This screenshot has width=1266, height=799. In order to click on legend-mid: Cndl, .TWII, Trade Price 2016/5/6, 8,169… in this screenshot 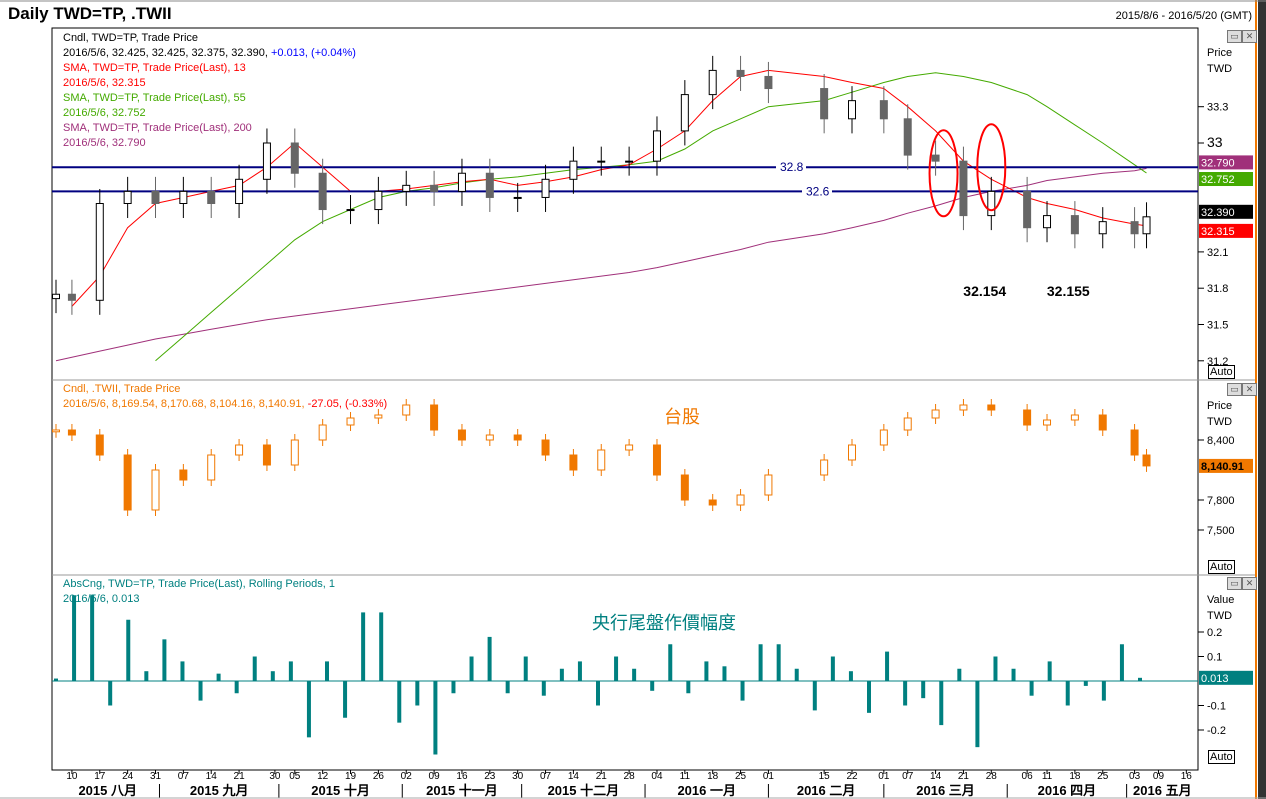, I will do `click(225, 397)`.